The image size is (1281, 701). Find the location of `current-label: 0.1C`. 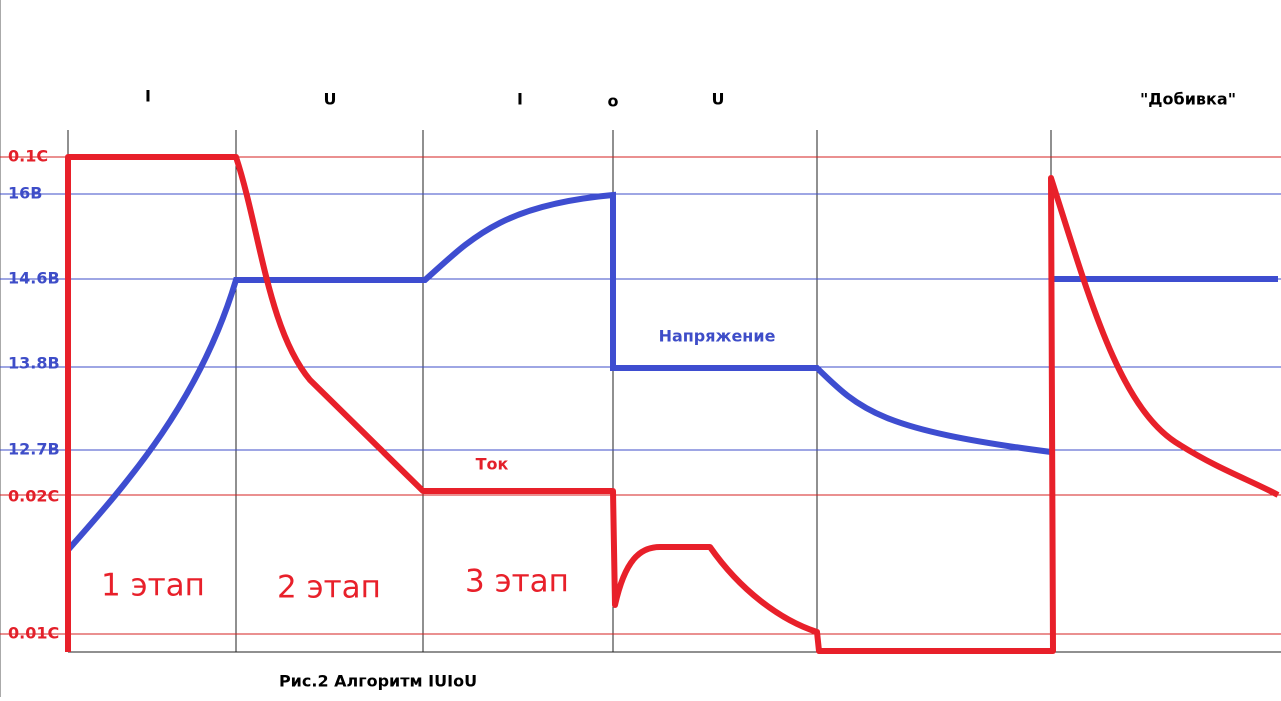

current-label: 0.1C is located at coordinates (28, 156).